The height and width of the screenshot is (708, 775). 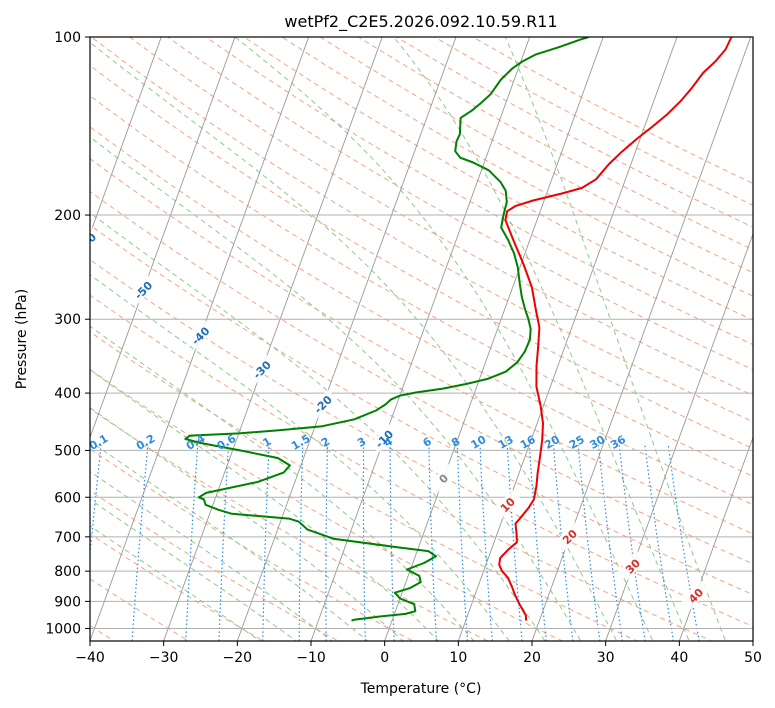 What do you see at coordinates (200, 335) in the screenshot?
I see `isotherm-label: -40` at bounding box center [200, 335].